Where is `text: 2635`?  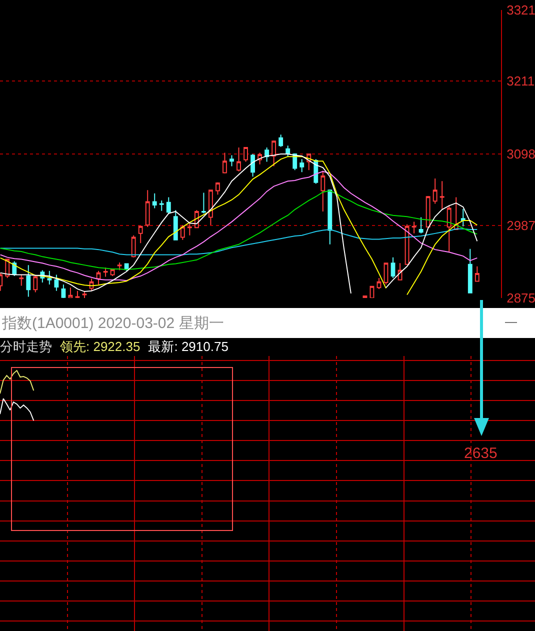 text: 2635 is located at coordinates (481, 453).